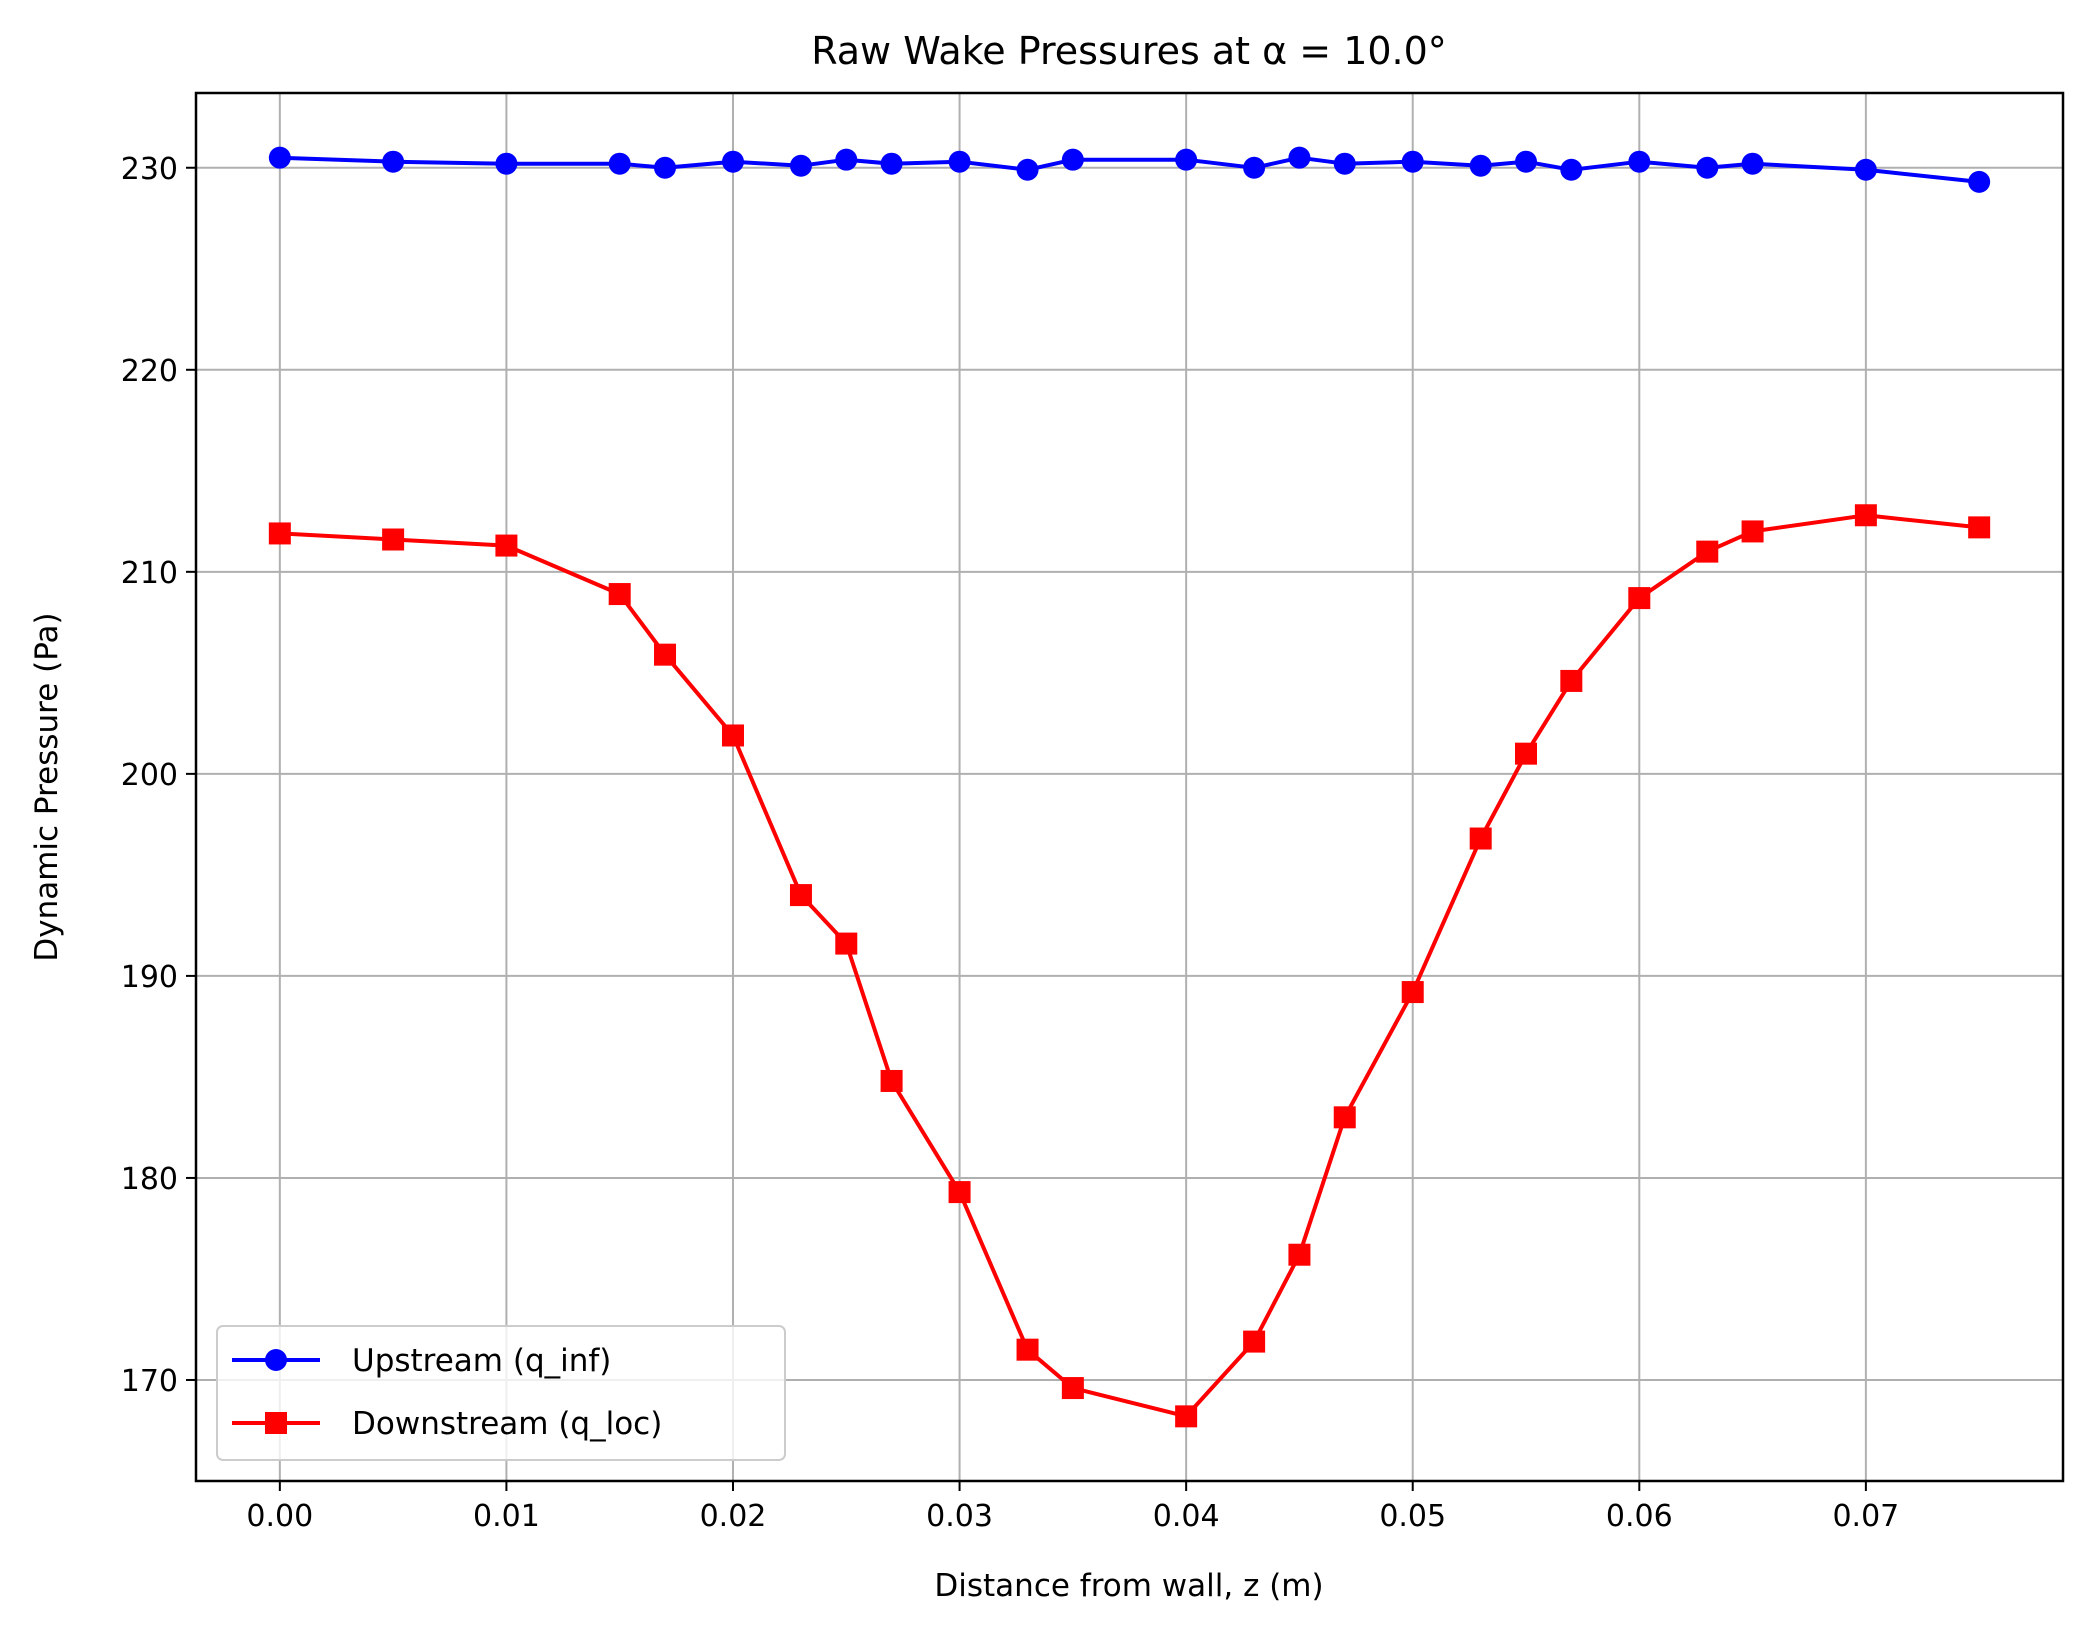 This screenshot has width=2085, height=1634. Describe the element at coordinates (47, 786) in the screenshot. I see `y-axis-label: Dynamic Pressure (Pa)` at that location.